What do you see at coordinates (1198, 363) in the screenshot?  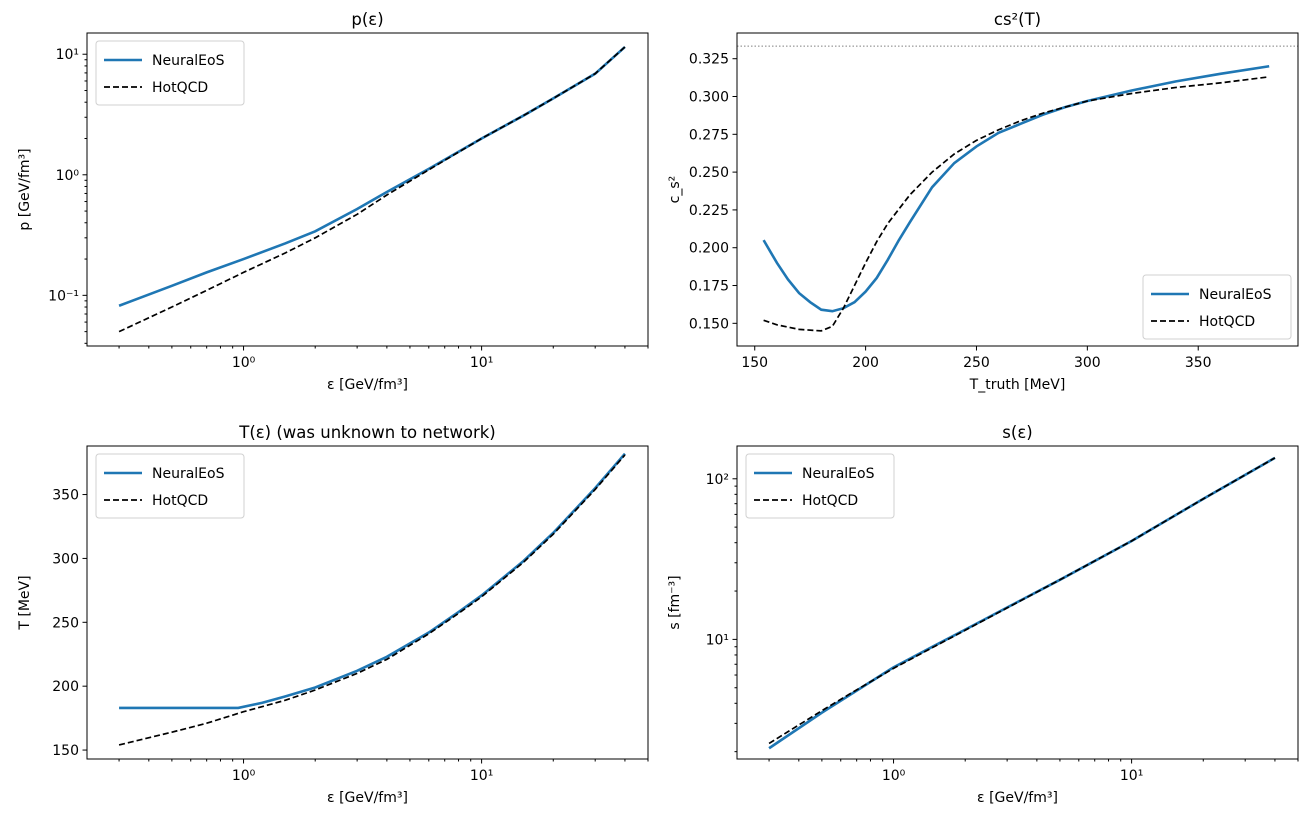 I see `x-tick-label: 350` at bounding box center [1198, 363].